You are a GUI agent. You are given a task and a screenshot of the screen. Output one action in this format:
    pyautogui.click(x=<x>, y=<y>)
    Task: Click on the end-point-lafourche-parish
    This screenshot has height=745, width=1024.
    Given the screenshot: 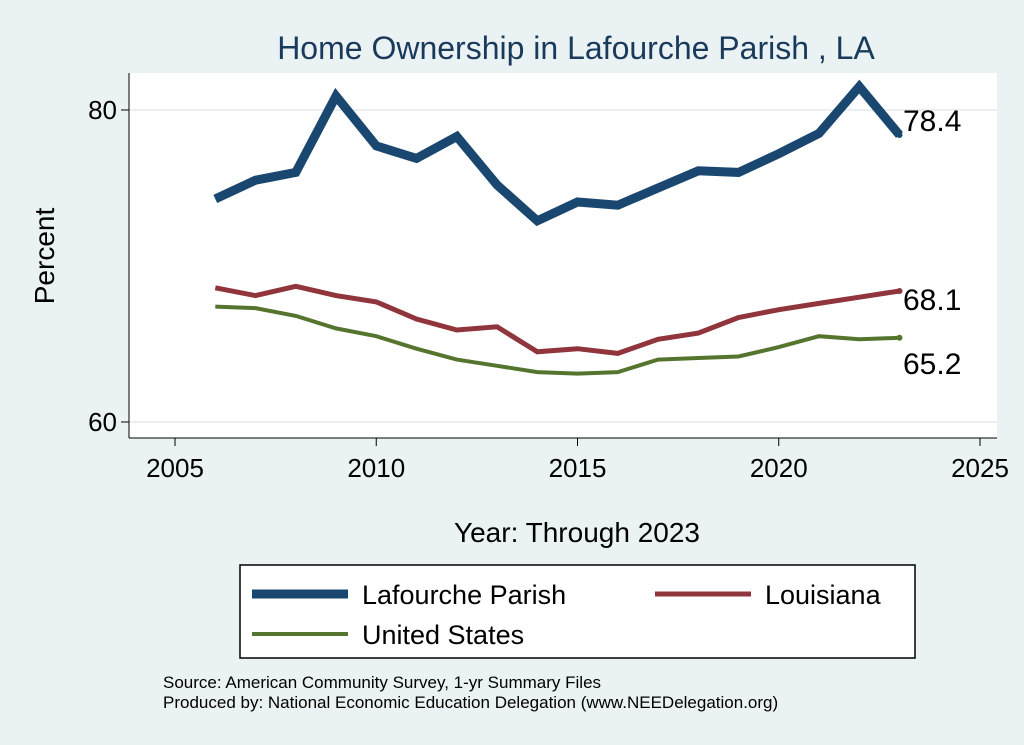 What is the action you would take?
    pyautogui.click(x=899, y=134)
    